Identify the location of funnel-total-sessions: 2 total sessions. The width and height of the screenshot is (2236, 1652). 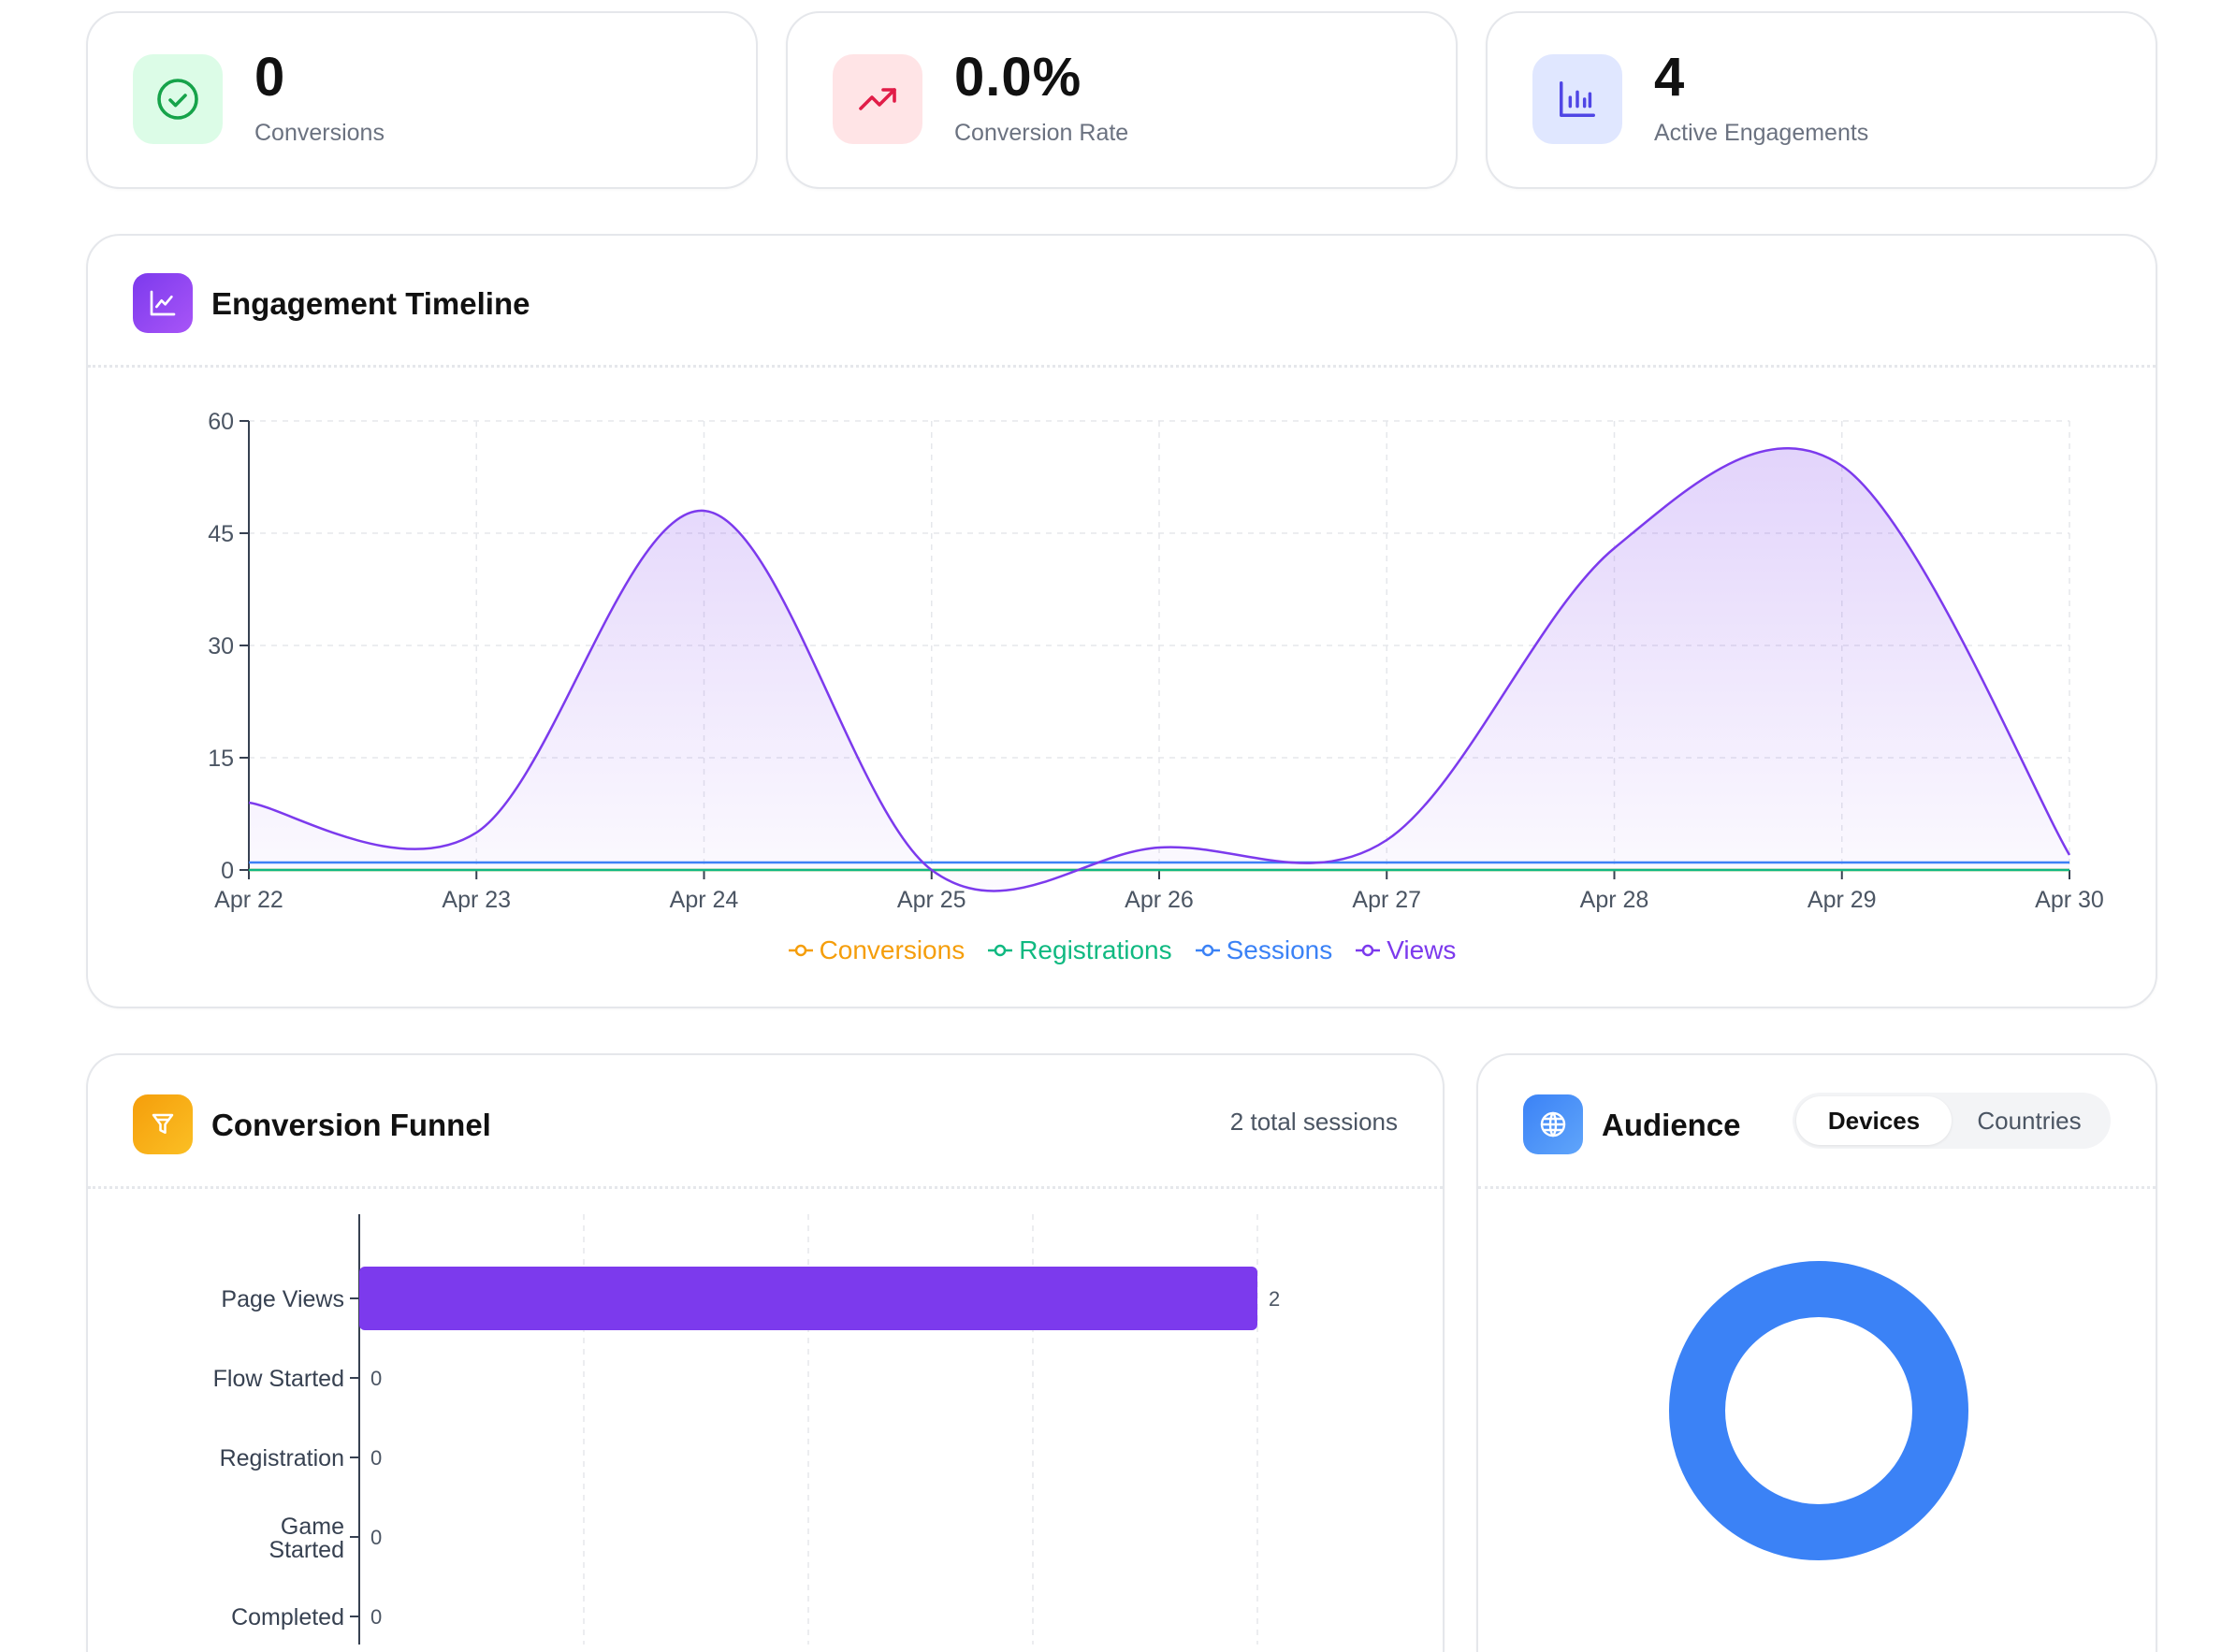
(1313, 1122).